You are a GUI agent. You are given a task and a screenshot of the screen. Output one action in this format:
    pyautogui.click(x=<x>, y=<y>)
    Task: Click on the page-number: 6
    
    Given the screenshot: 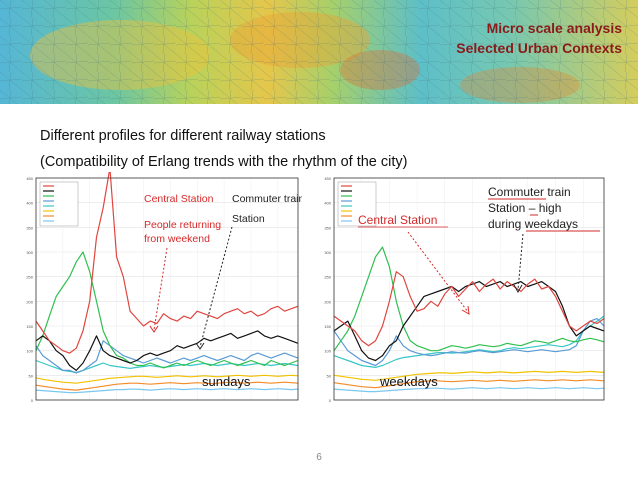 What is the action you would take?
    pyautogui.click(x=319, y=457)
    